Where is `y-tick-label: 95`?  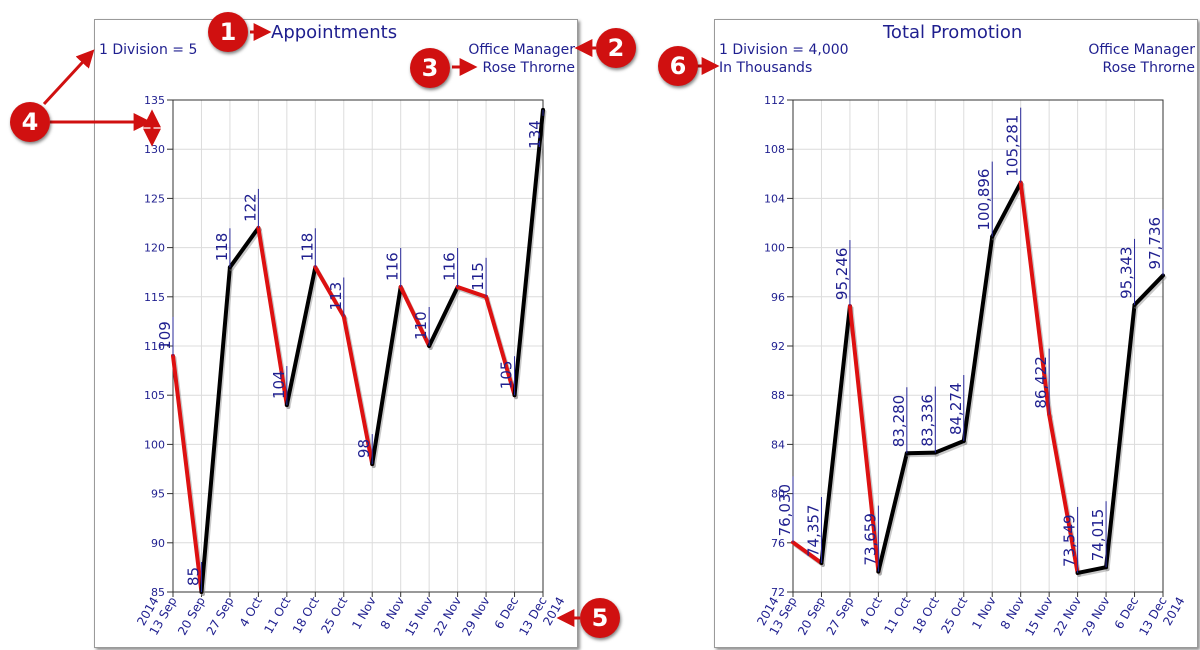 y-tick-label: 95 is located at coordinates (158, 494).